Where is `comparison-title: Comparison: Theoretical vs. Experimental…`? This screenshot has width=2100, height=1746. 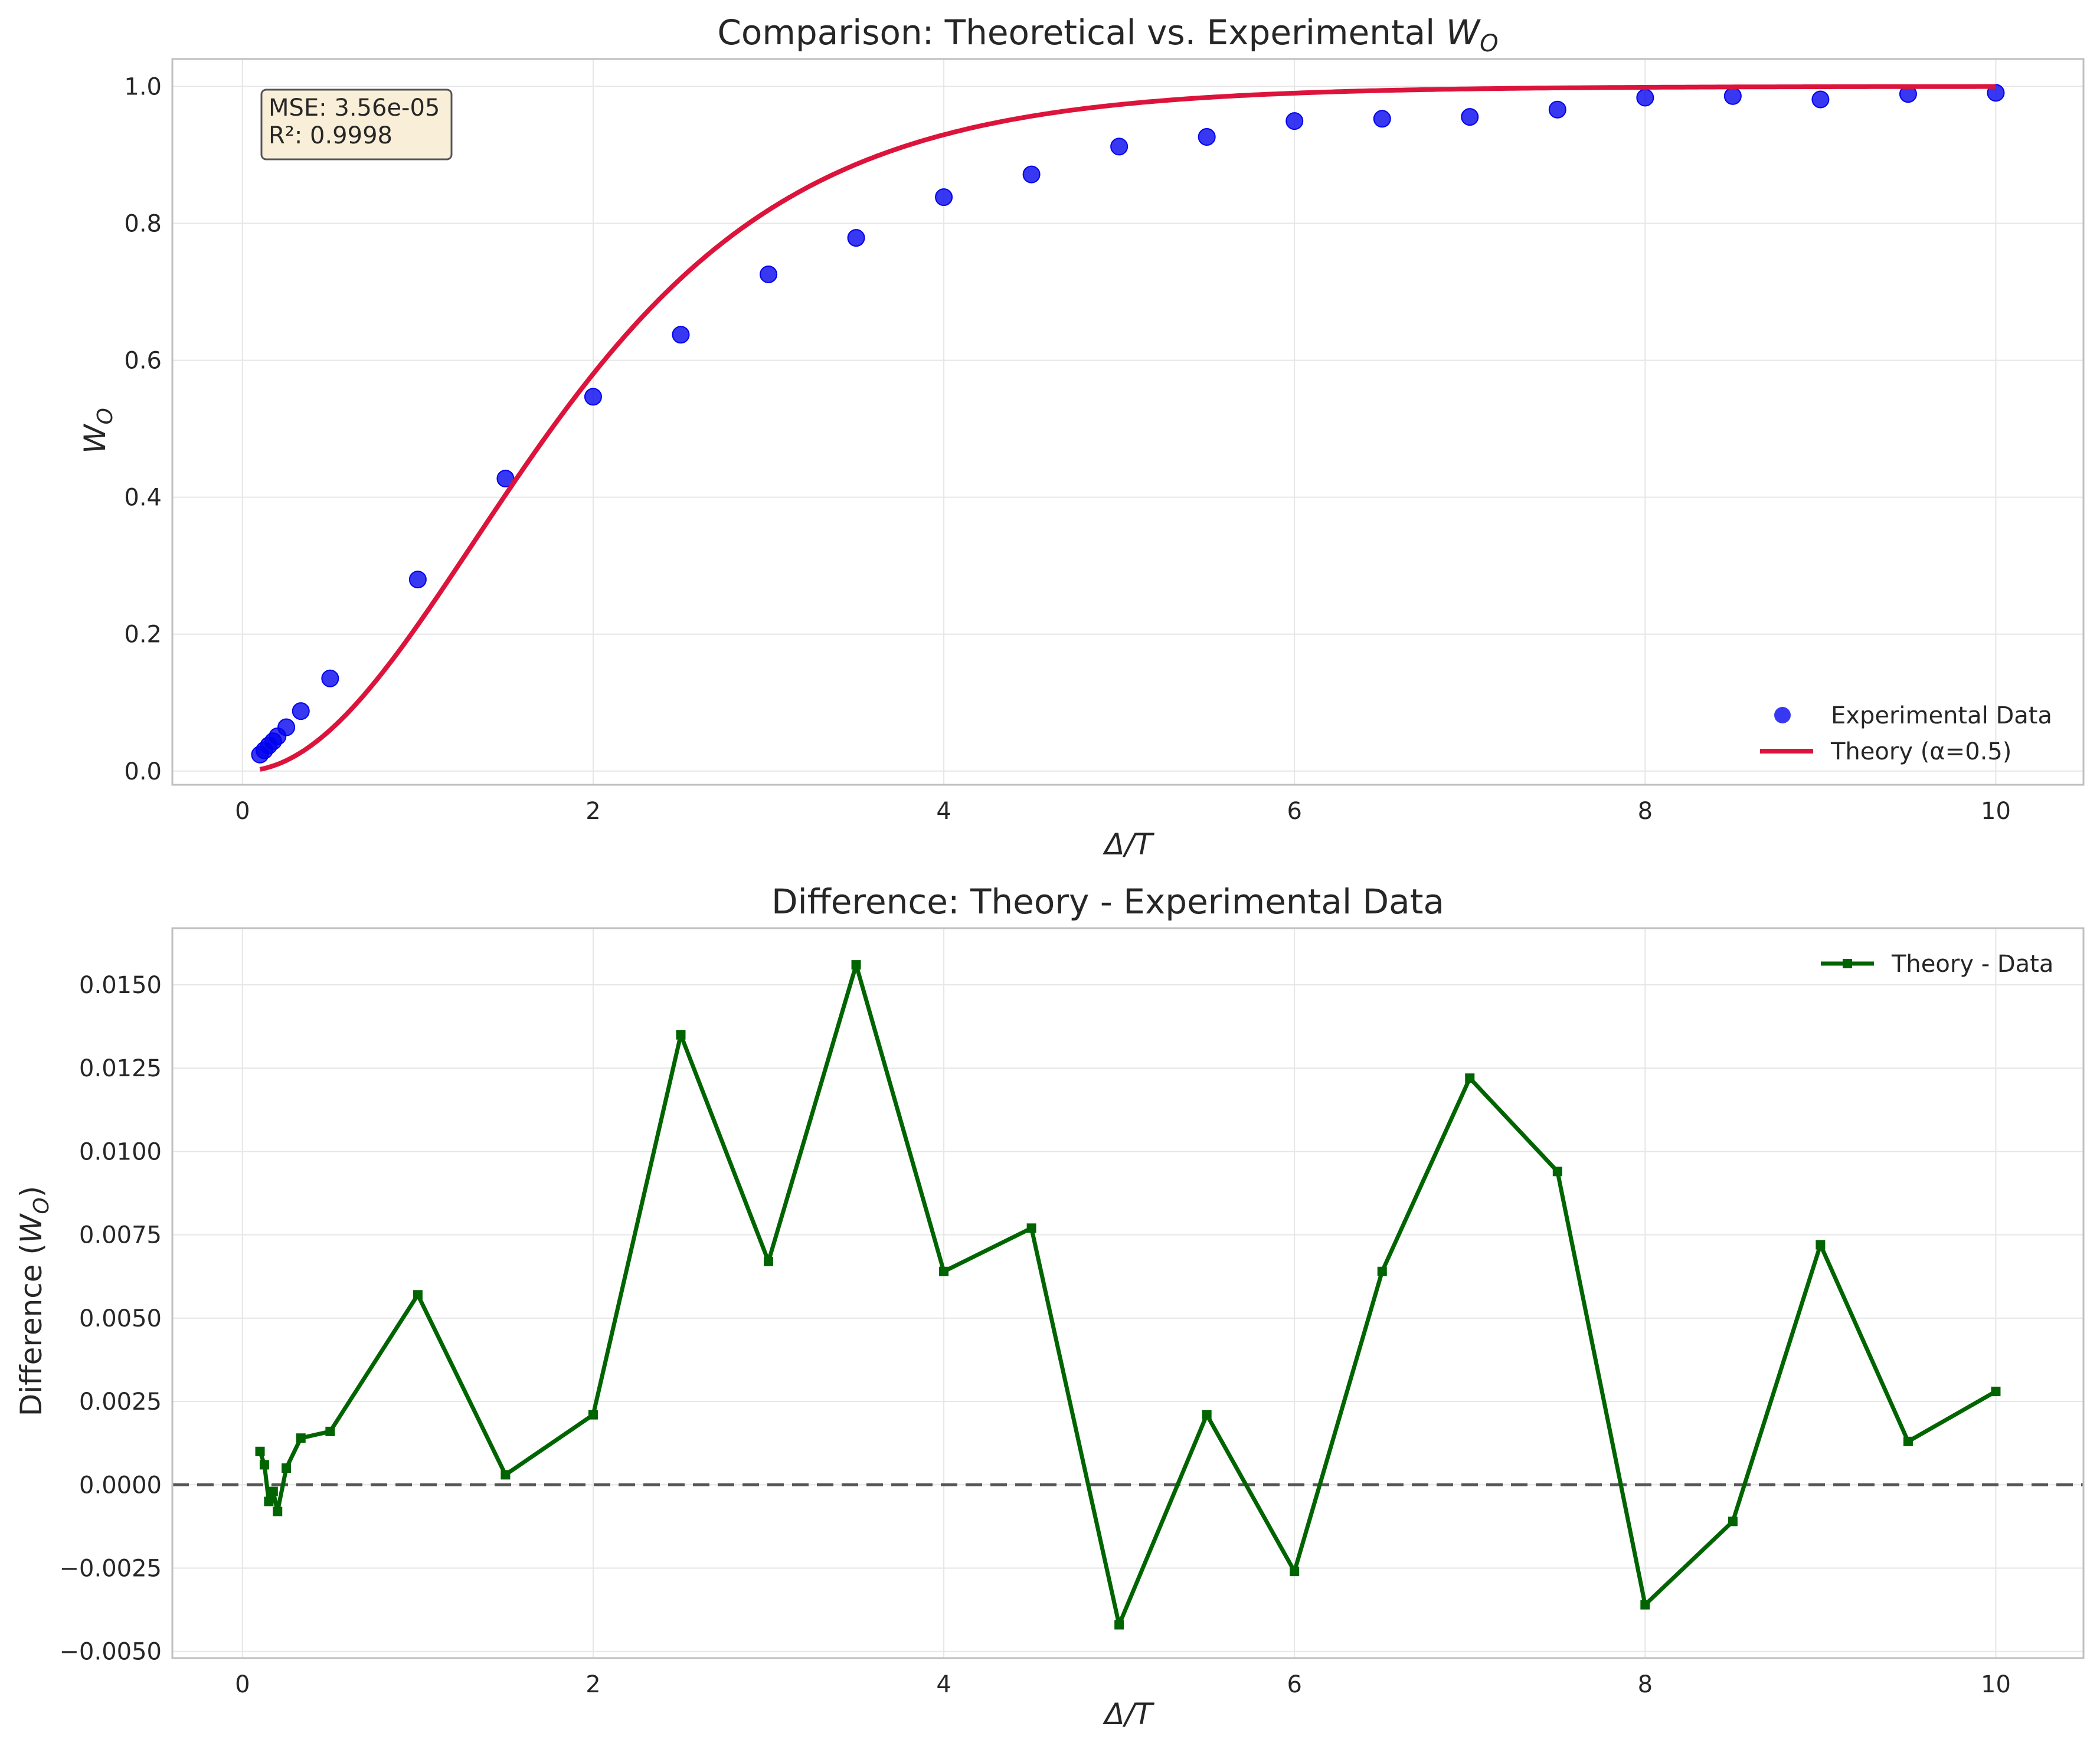
comparison-title: Comparison: Theoretical vs. Experimental… is located at coordinates (1107, 34).